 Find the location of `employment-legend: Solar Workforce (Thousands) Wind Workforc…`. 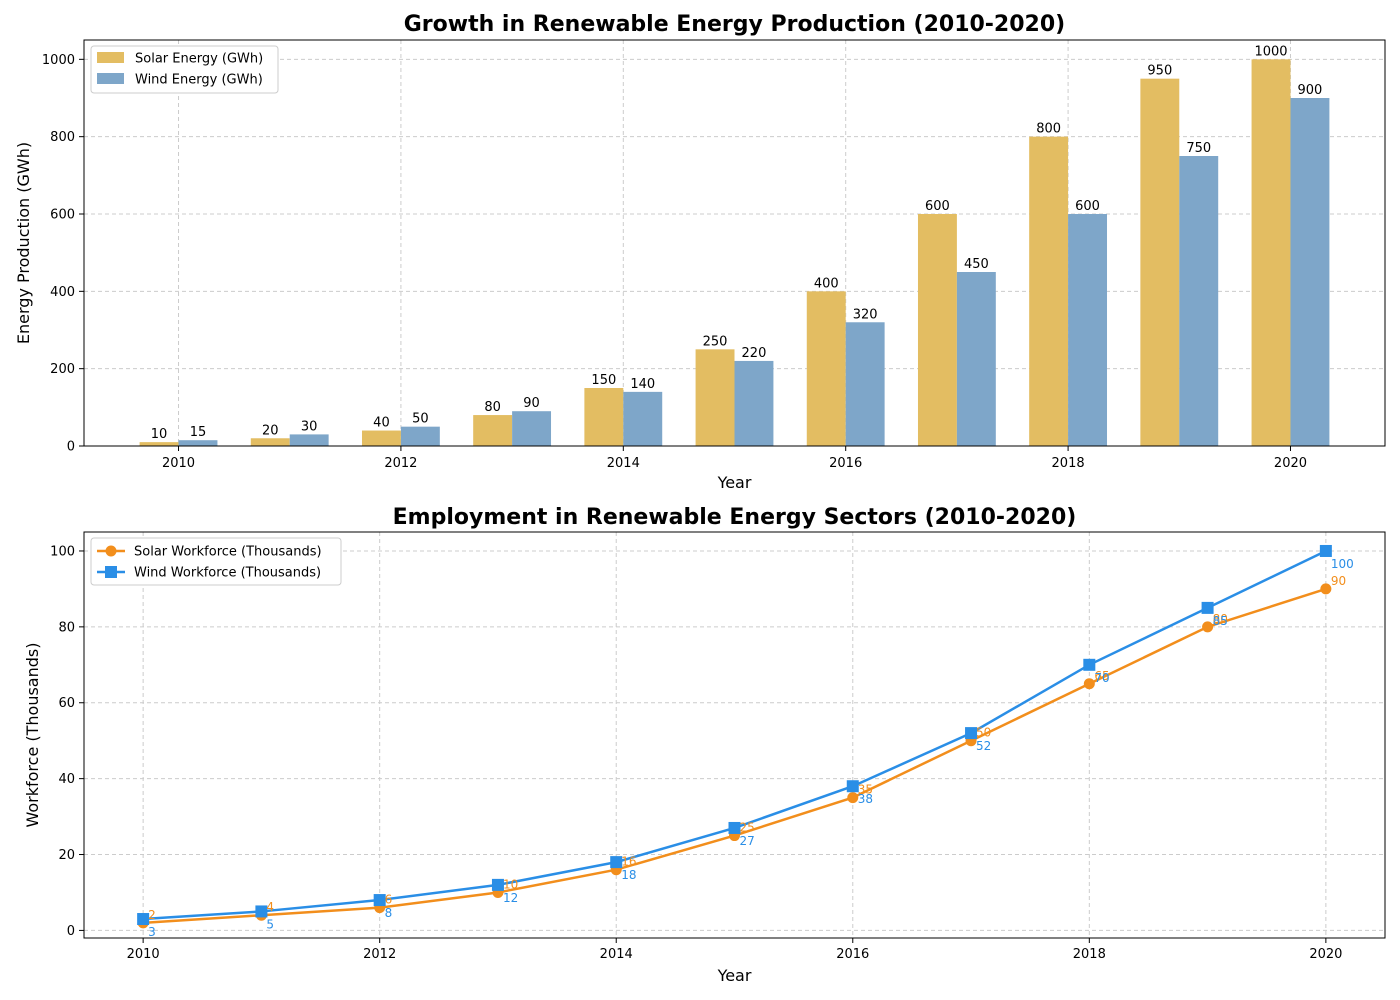

employment-legend: Solar Workforce (Thousands) Wind Workforc… is located at coordinates (216, 561).